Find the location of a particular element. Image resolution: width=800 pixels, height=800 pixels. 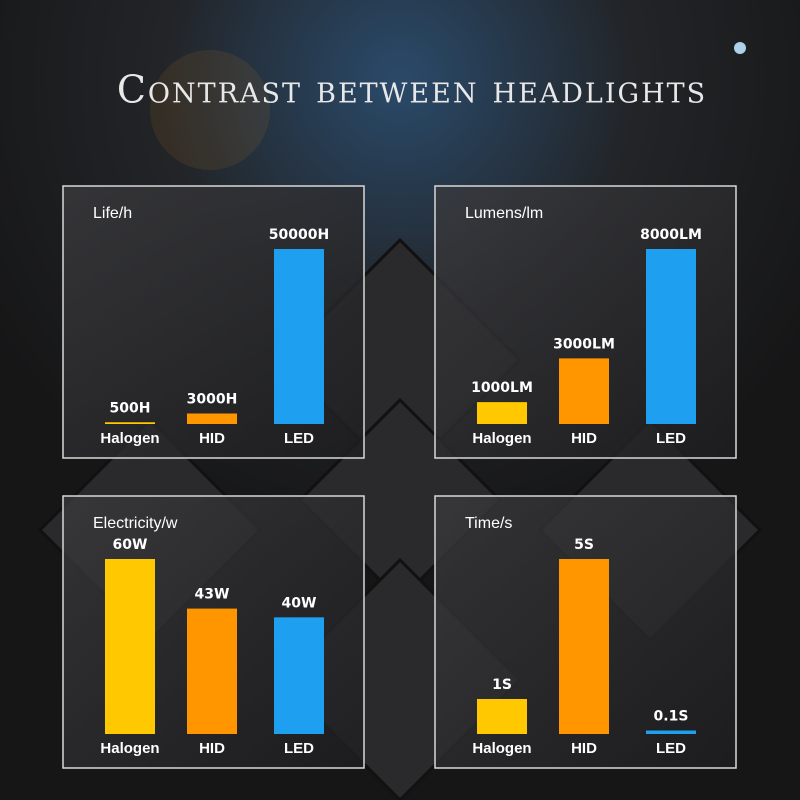

value-label: 1000LM is located at coordinates (502, 388).